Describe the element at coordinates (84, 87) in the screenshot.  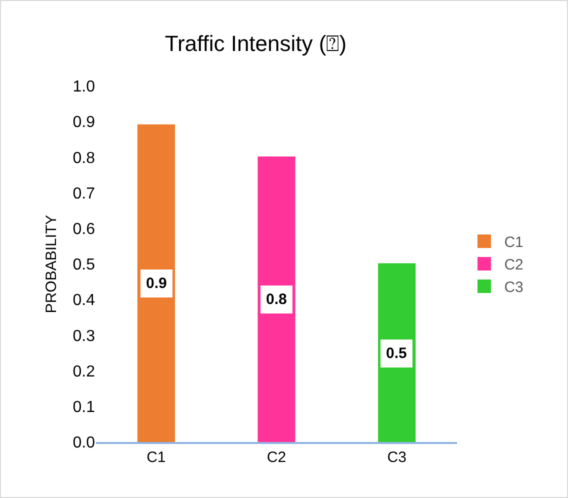
I see `y-tick-label: 1.0` at that location.